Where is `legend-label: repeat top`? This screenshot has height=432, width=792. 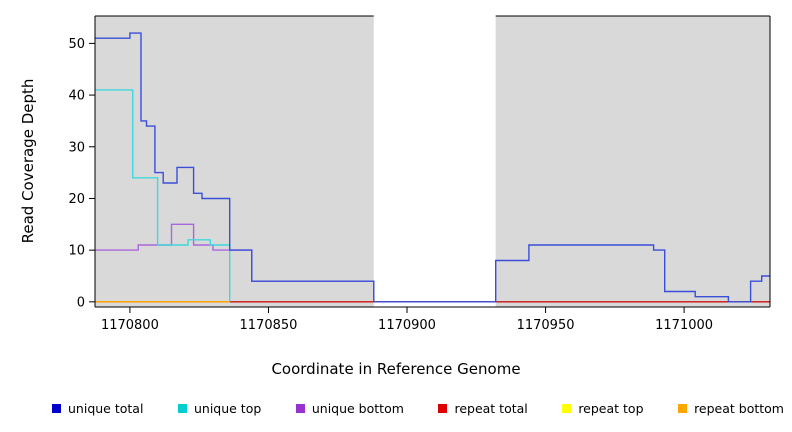
legend-label: repeat top is located at coordinates (611, 408).